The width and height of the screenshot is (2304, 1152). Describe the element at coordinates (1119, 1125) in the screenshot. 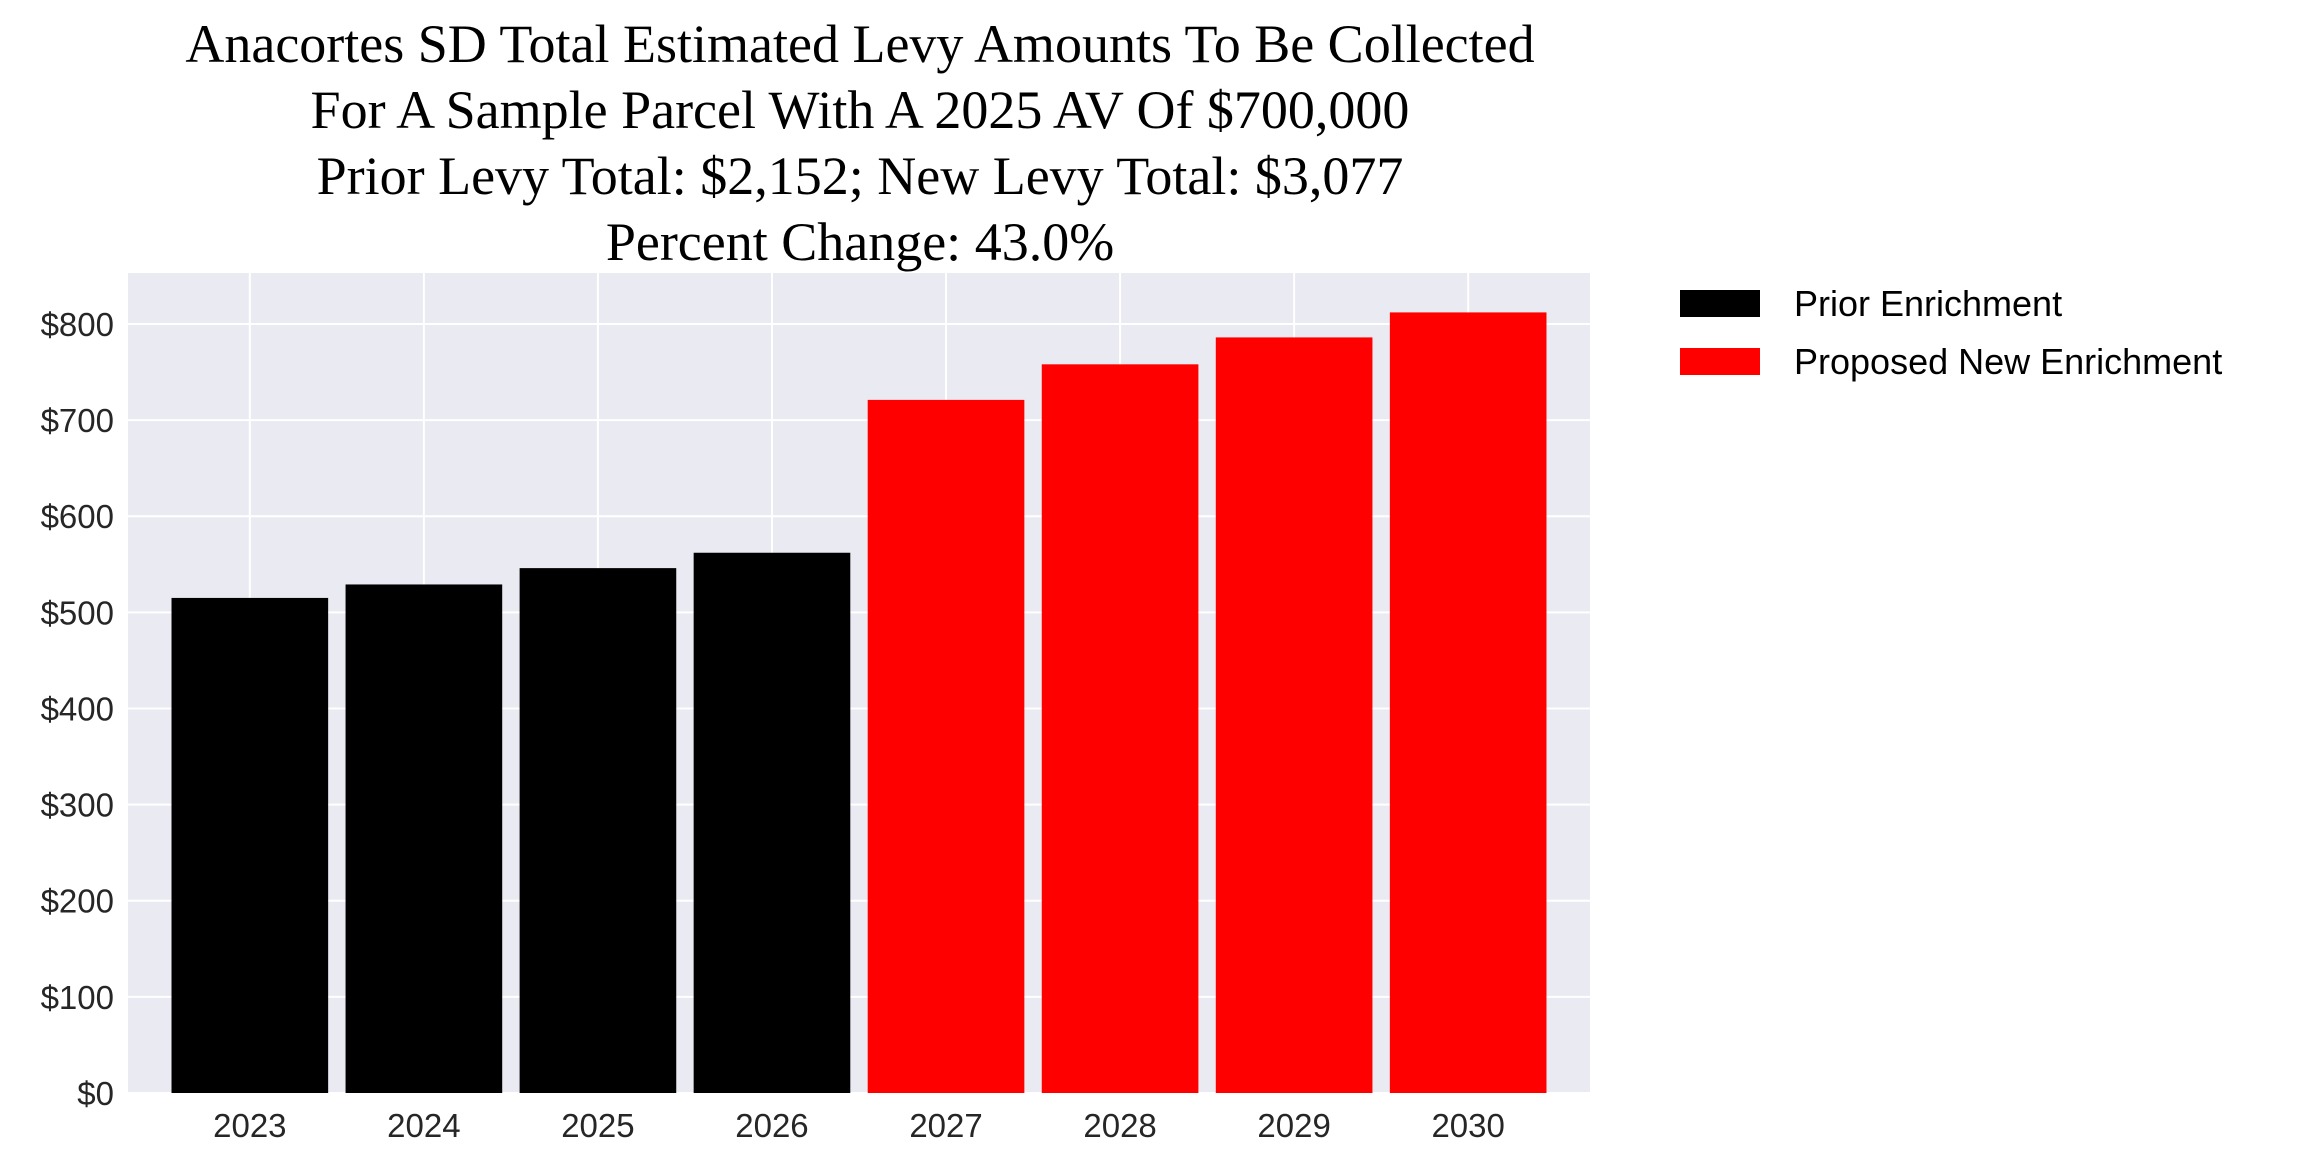

I see `x-tick-label: 2028` at that location.